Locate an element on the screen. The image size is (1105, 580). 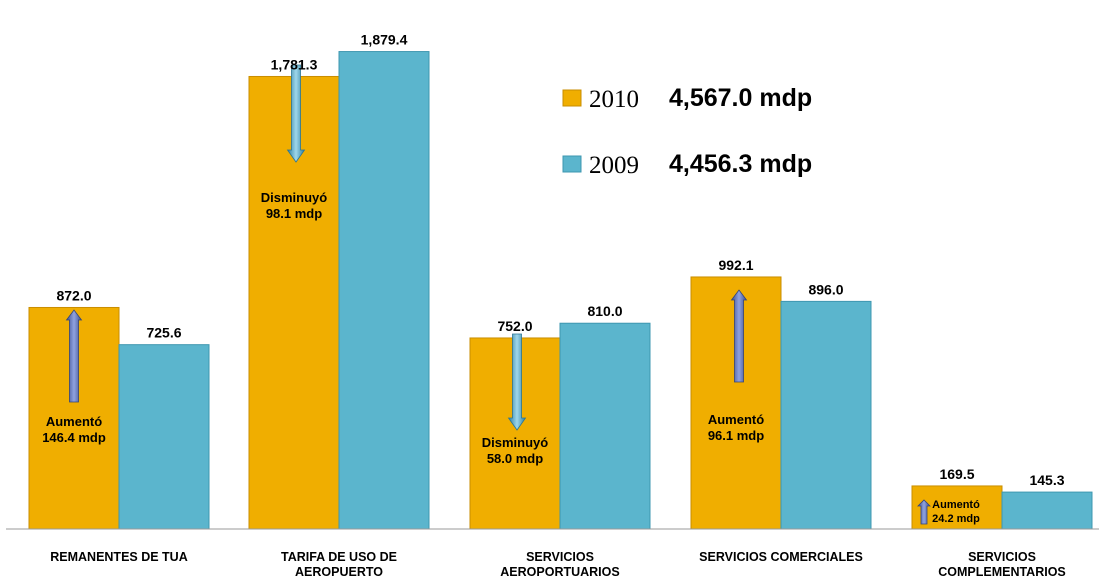
annotation-label-3: 96.1 mdp is located at coordinates (736, 435).